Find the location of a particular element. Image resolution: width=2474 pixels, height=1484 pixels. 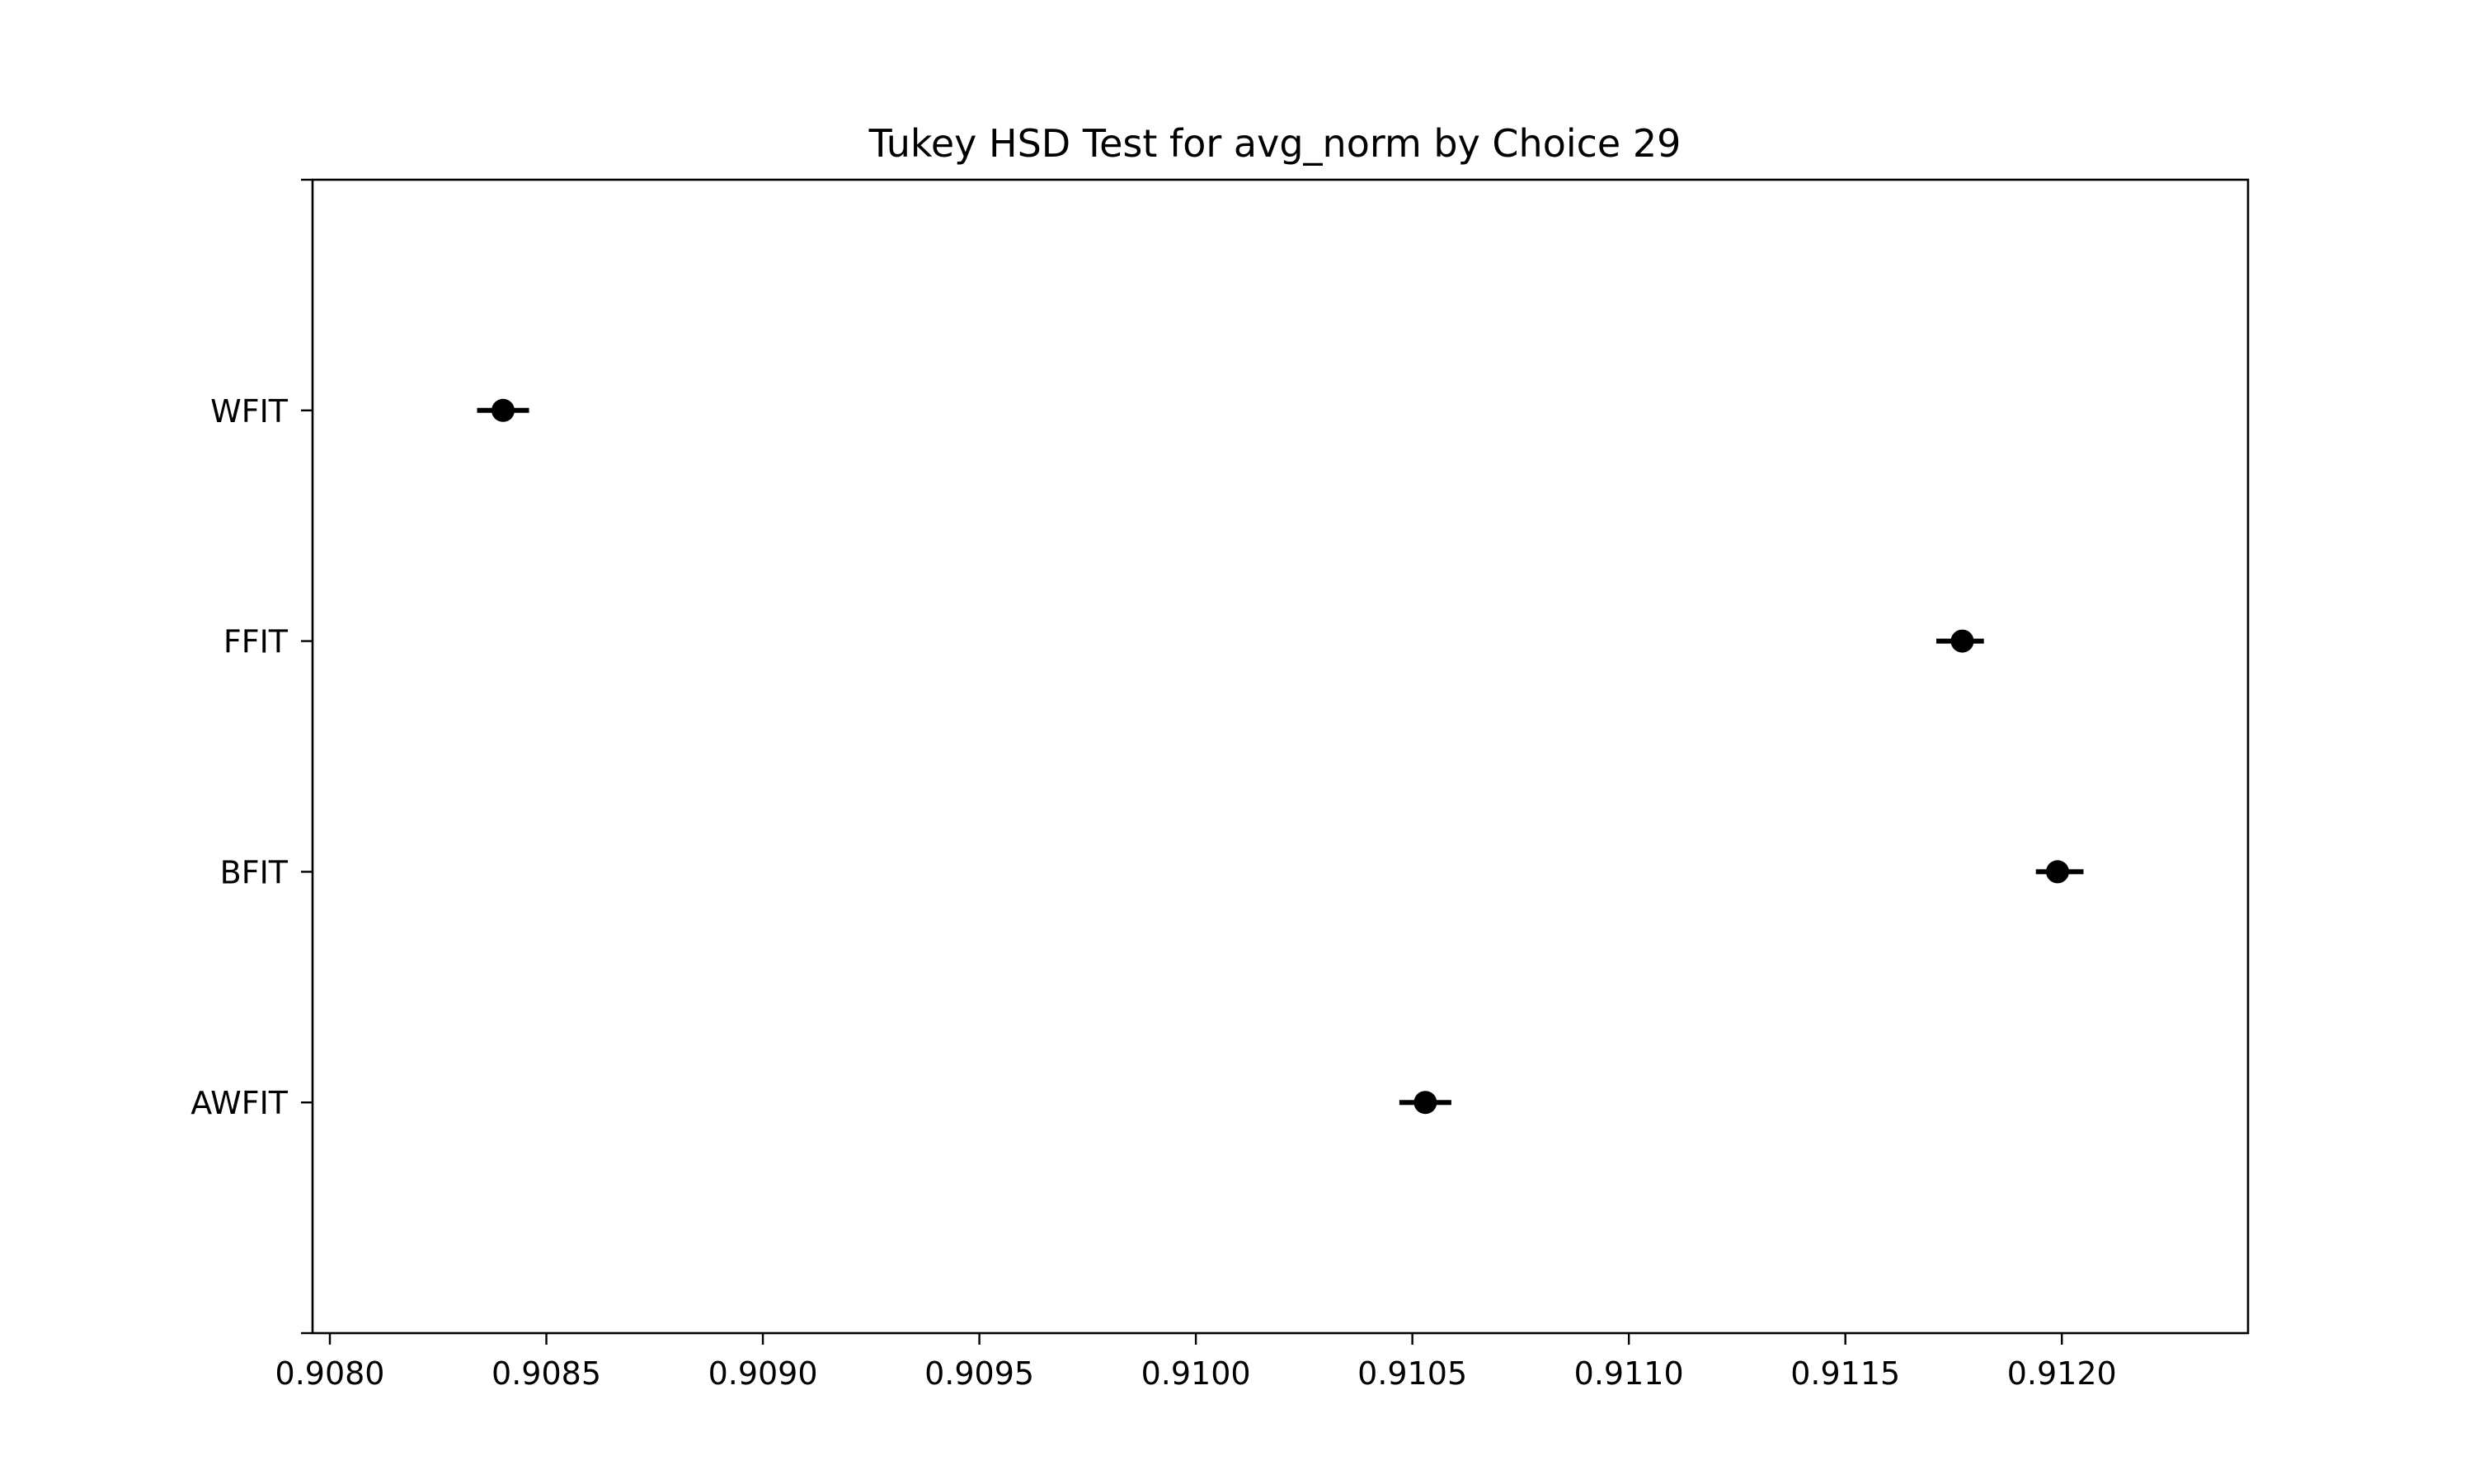

x-tick-label: 0.9110 is located at coordinates (1629, 1373).